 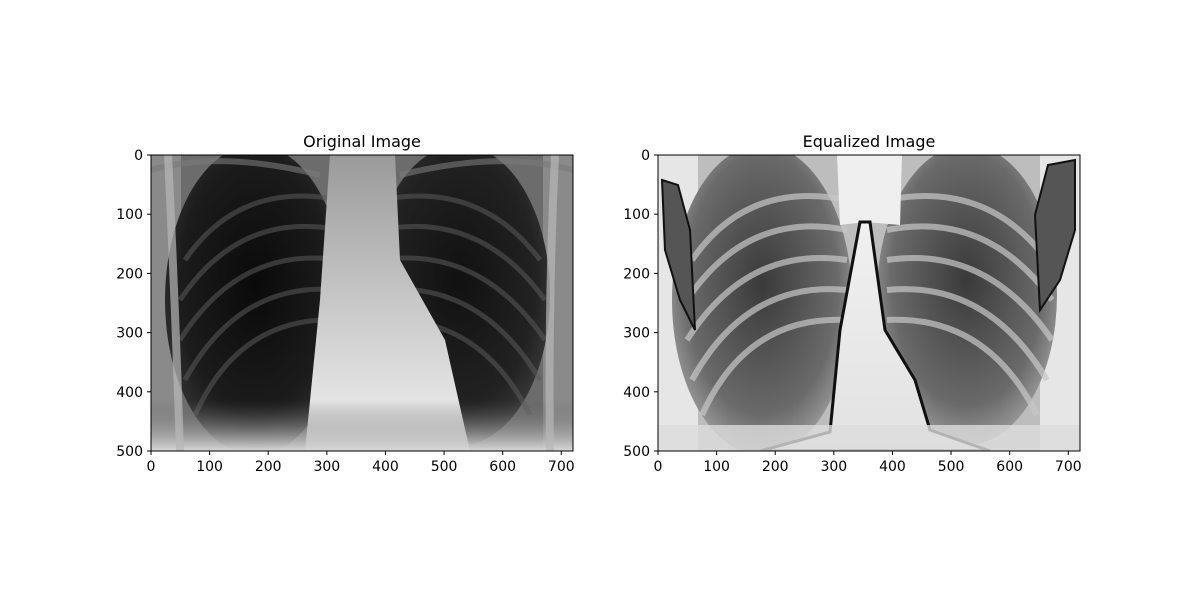 I want to click on y-axis-original: 0 100 200 300 400 500, so click(x=133, y=304).